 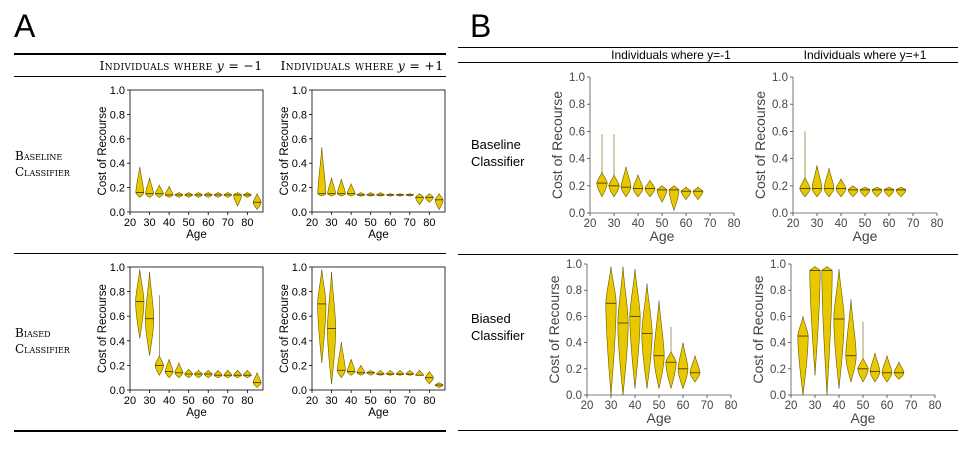 What do you see at coordinates (708, 62) in the screenshot?
I see `panel-b-header-rule` at bounding box center [708, 62].